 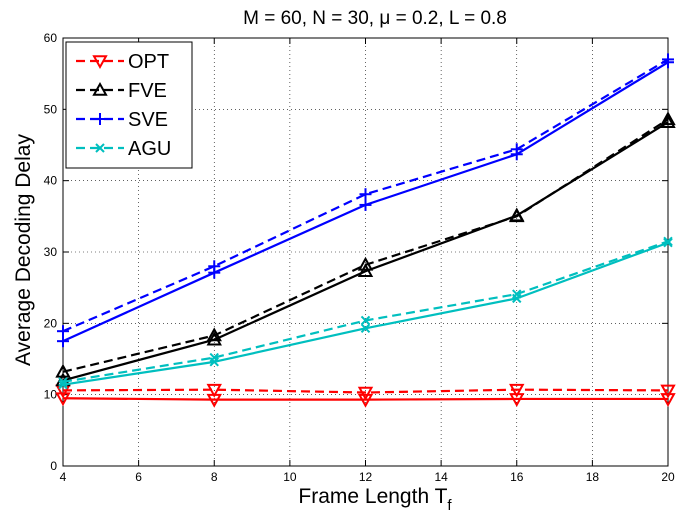 What do you see at coordinates (517, 477) in the screenshot?
I see `x-tick-label: 16` at bounding box center [517, 477].